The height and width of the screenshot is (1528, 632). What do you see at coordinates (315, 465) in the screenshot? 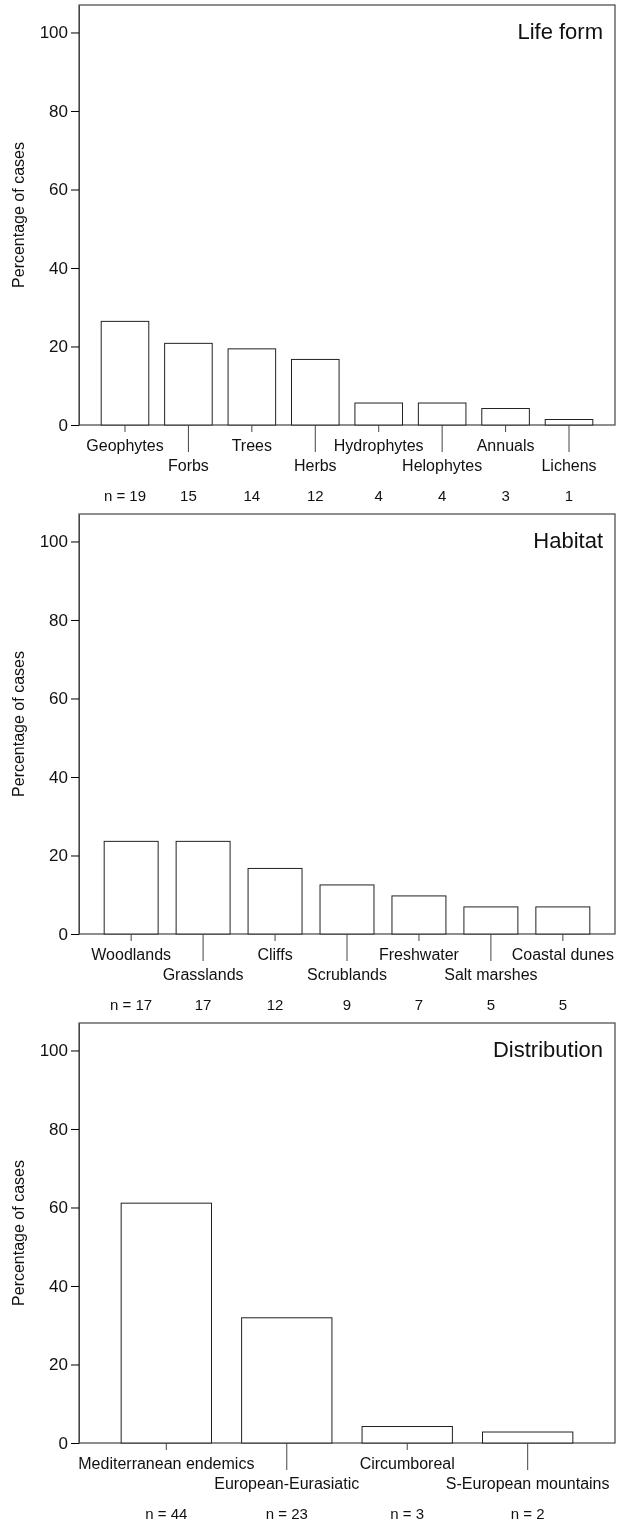
I see `x-tick-label: Herbs` at bounding box center [315, 465].